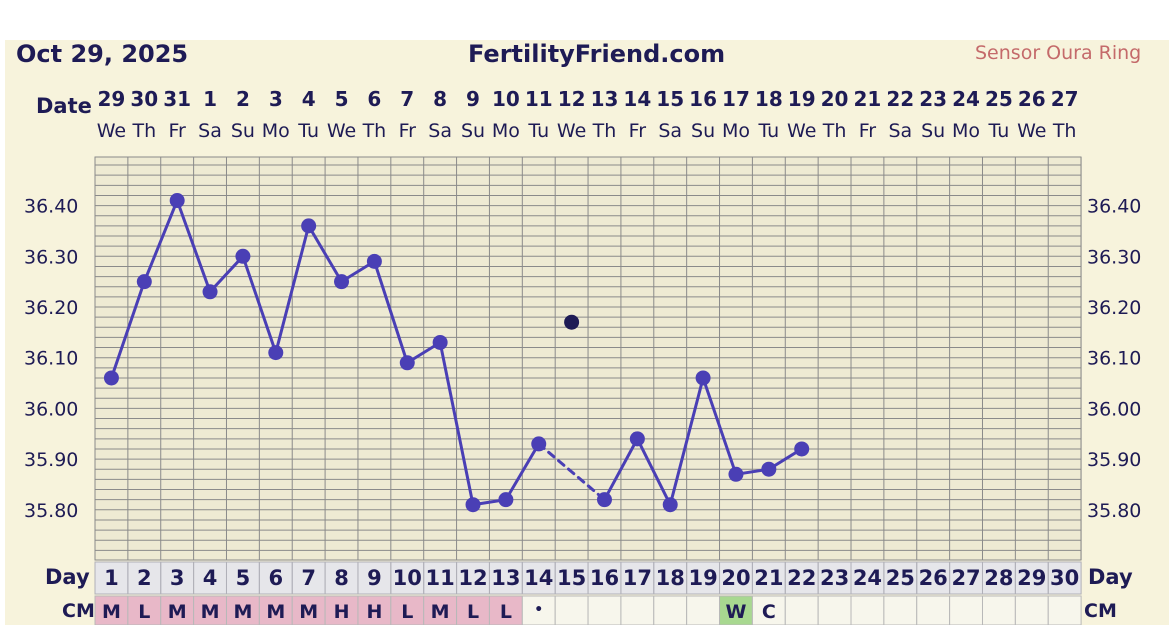  Describe the element at coordinates (835, 99) in the screenshot. I see `date-label: 20` at that location.